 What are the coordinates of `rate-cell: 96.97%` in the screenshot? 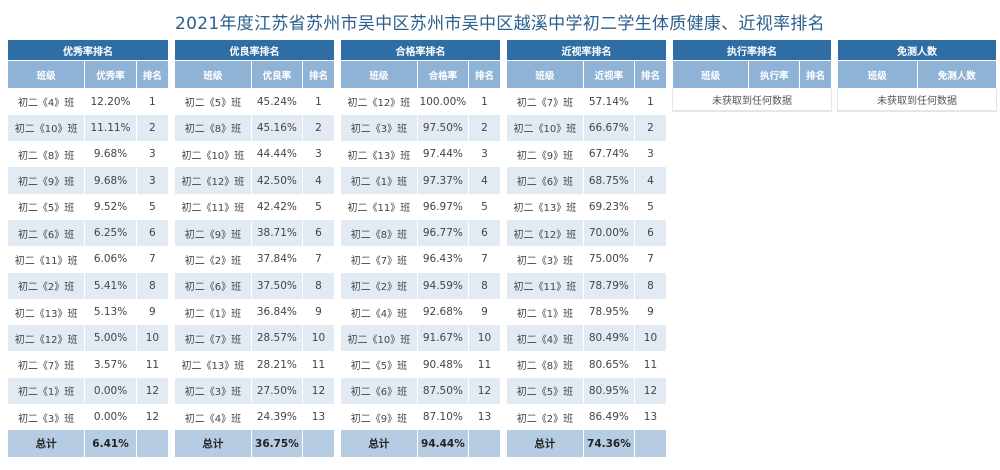 It's located at (442, 206).